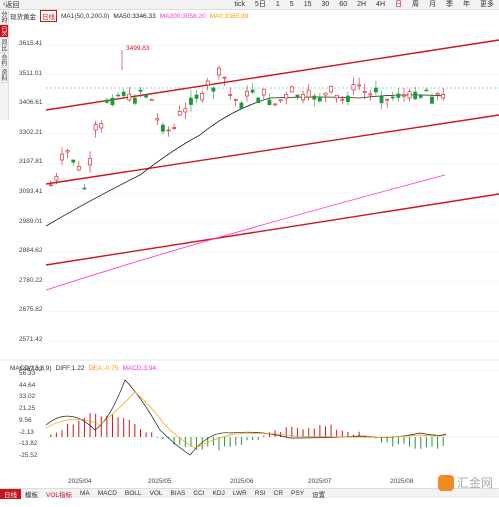  What do you see at coordinates (239, 4) in the screenshot?
I see `tab-0: tick` at bounding box center [239, 4].